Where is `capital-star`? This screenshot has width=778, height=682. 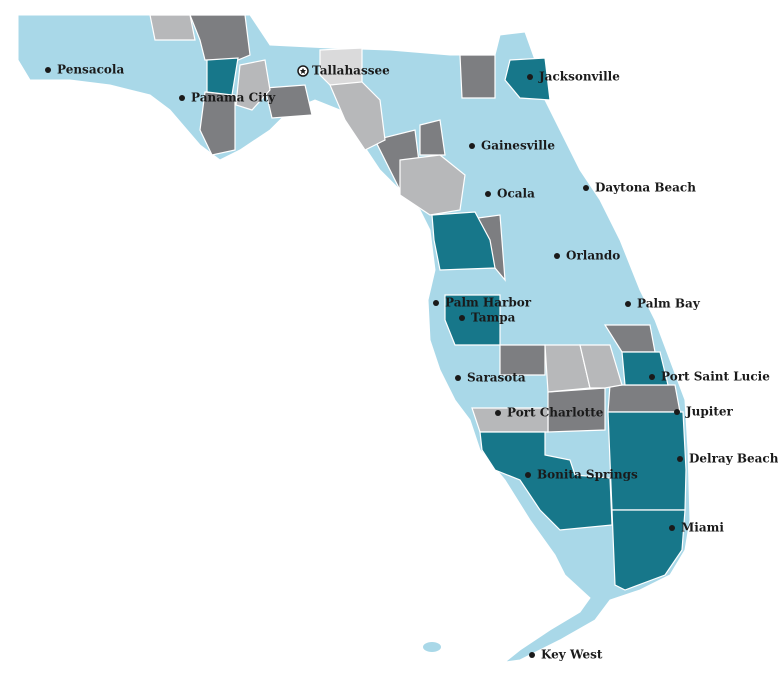
capital-star is located at coordinates (303, 71).